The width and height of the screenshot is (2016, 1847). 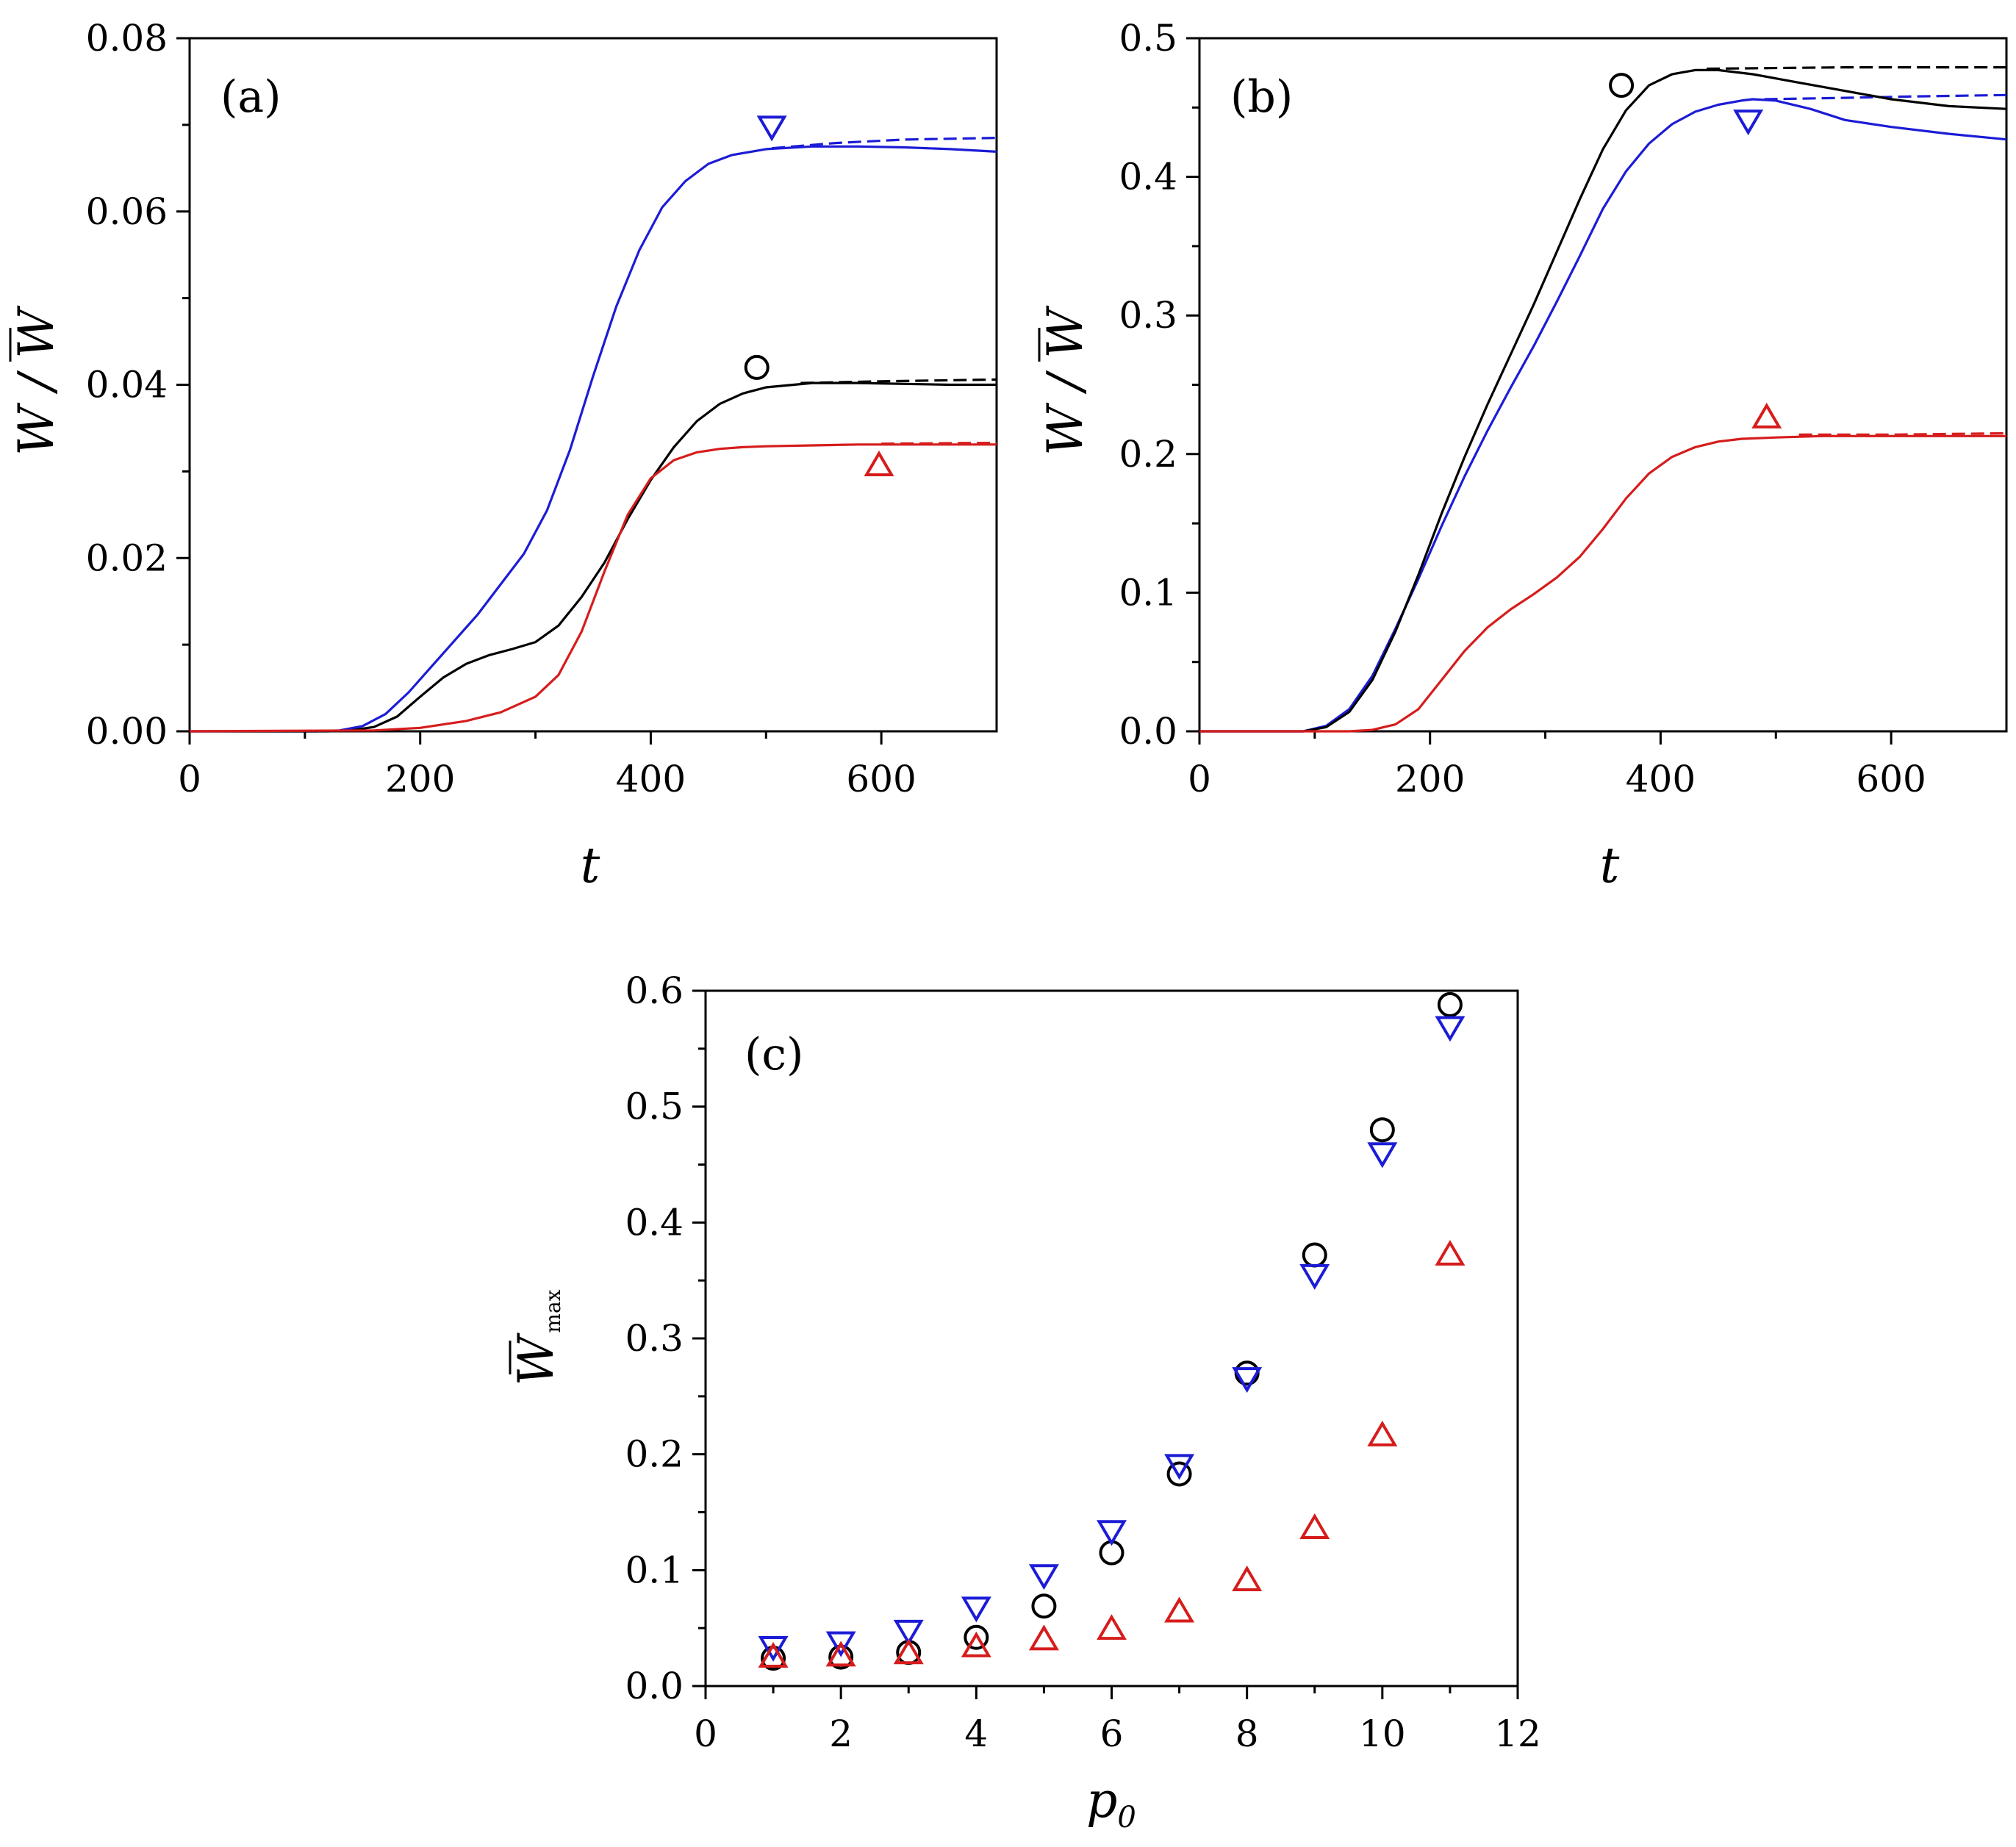 What do you see at coordinates (1112, 1733) in the screenshot?
I see `x-tick-label: 6` at bounding box center [1112, 1733].